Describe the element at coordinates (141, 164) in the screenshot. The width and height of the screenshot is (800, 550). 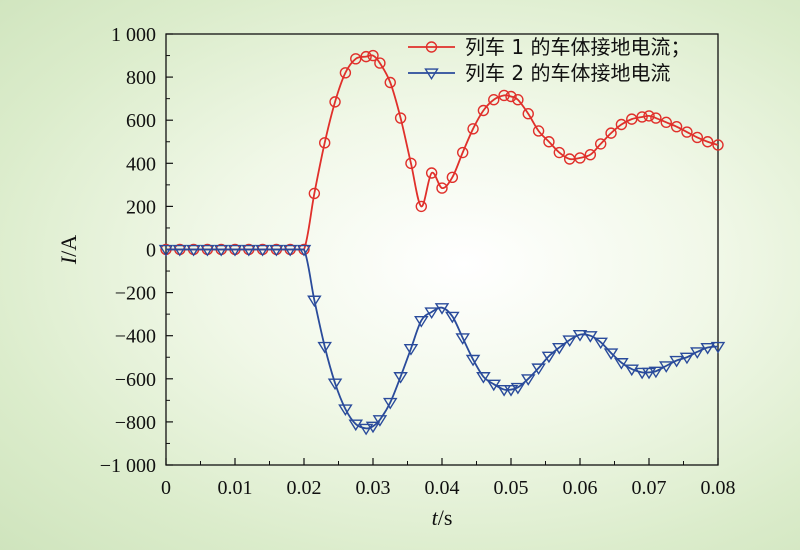
I see `y-tick-label: 400` at that location.